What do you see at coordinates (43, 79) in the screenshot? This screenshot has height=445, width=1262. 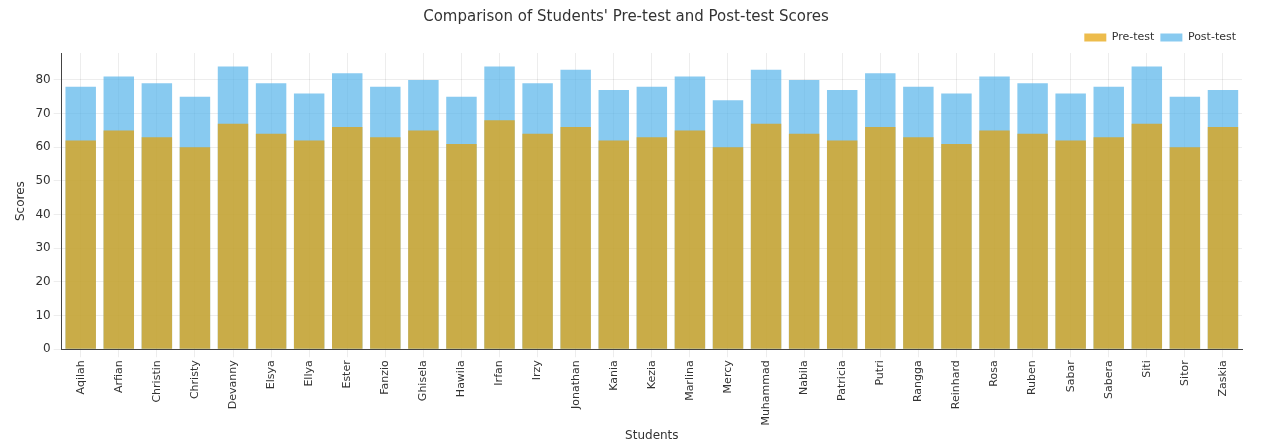 I see `y-tick-label: 80` at bounding box center [43, 79].